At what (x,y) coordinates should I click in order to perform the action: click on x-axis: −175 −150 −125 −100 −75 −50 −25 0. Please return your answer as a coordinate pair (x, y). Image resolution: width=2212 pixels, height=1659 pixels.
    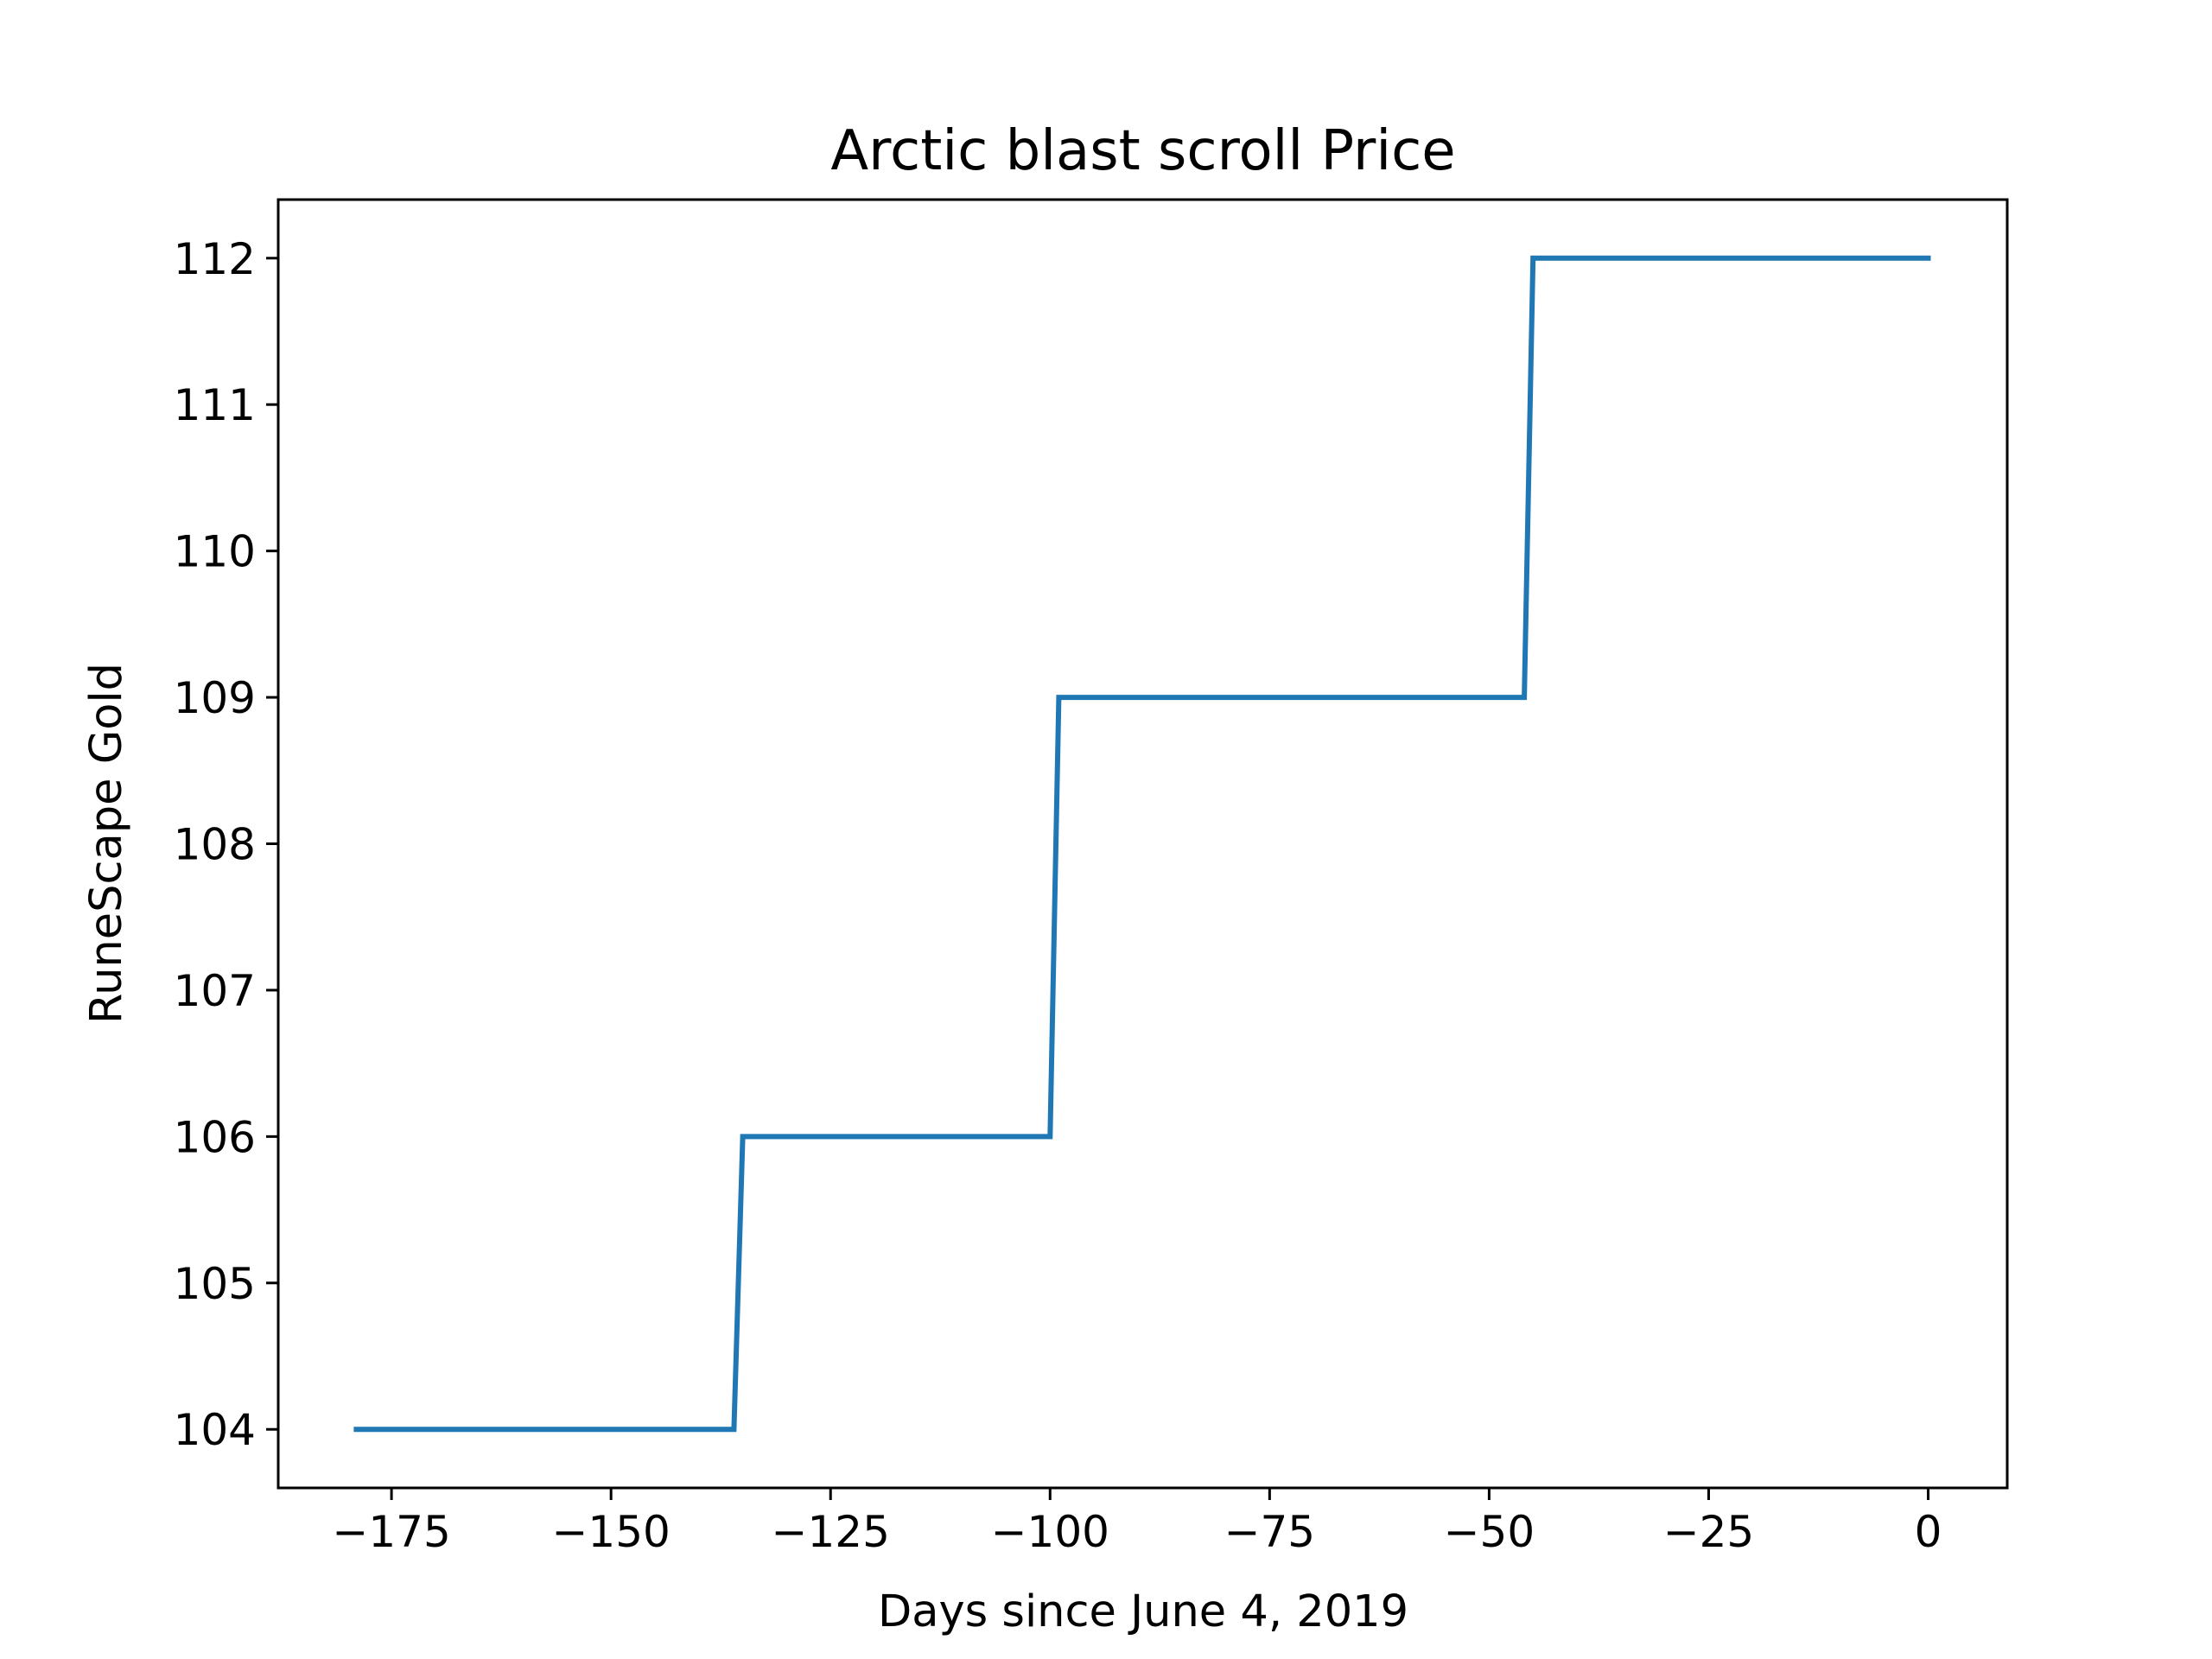
    Looking at the image, I should click on (1137, 1522).